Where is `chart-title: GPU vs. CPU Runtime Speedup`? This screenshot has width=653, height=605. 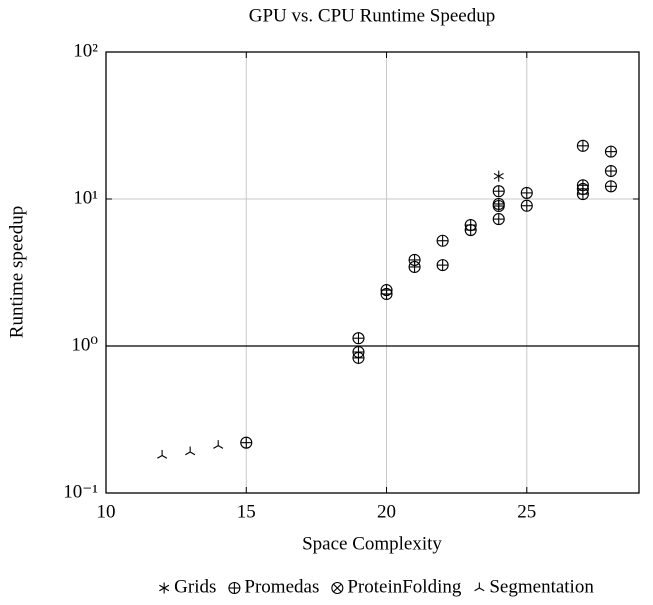 chart-title: GPU vs. CPU Runtime Speedup is located at coordinates (372, 15).